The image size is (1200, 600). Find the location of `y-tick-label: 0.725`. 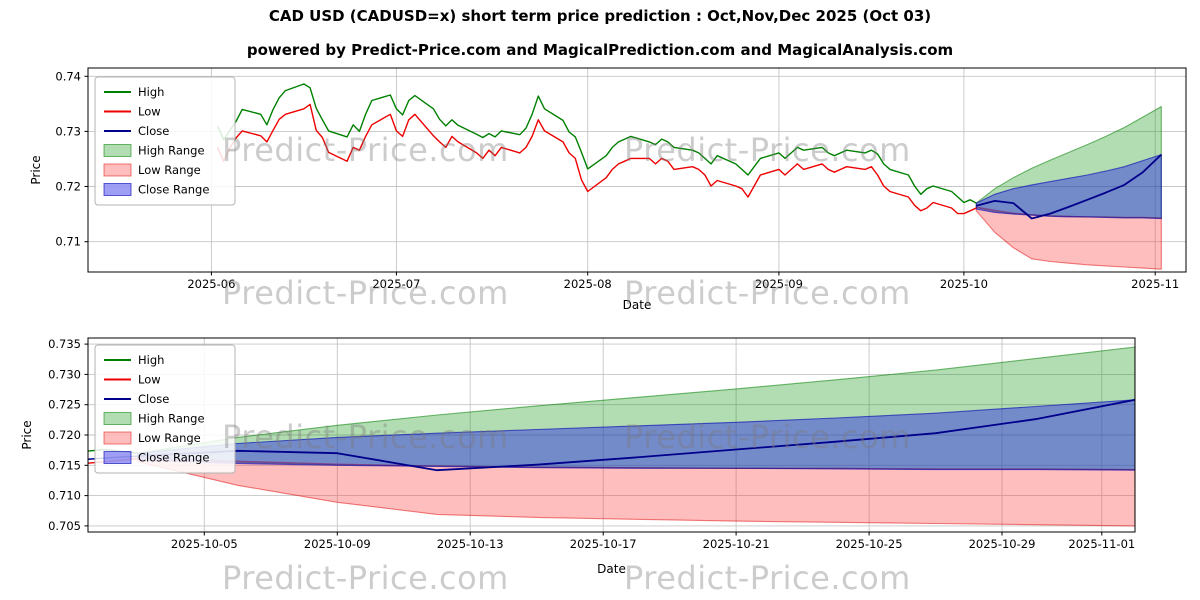

y-tick-label: 0.725 is located at coordinates (64, 405).